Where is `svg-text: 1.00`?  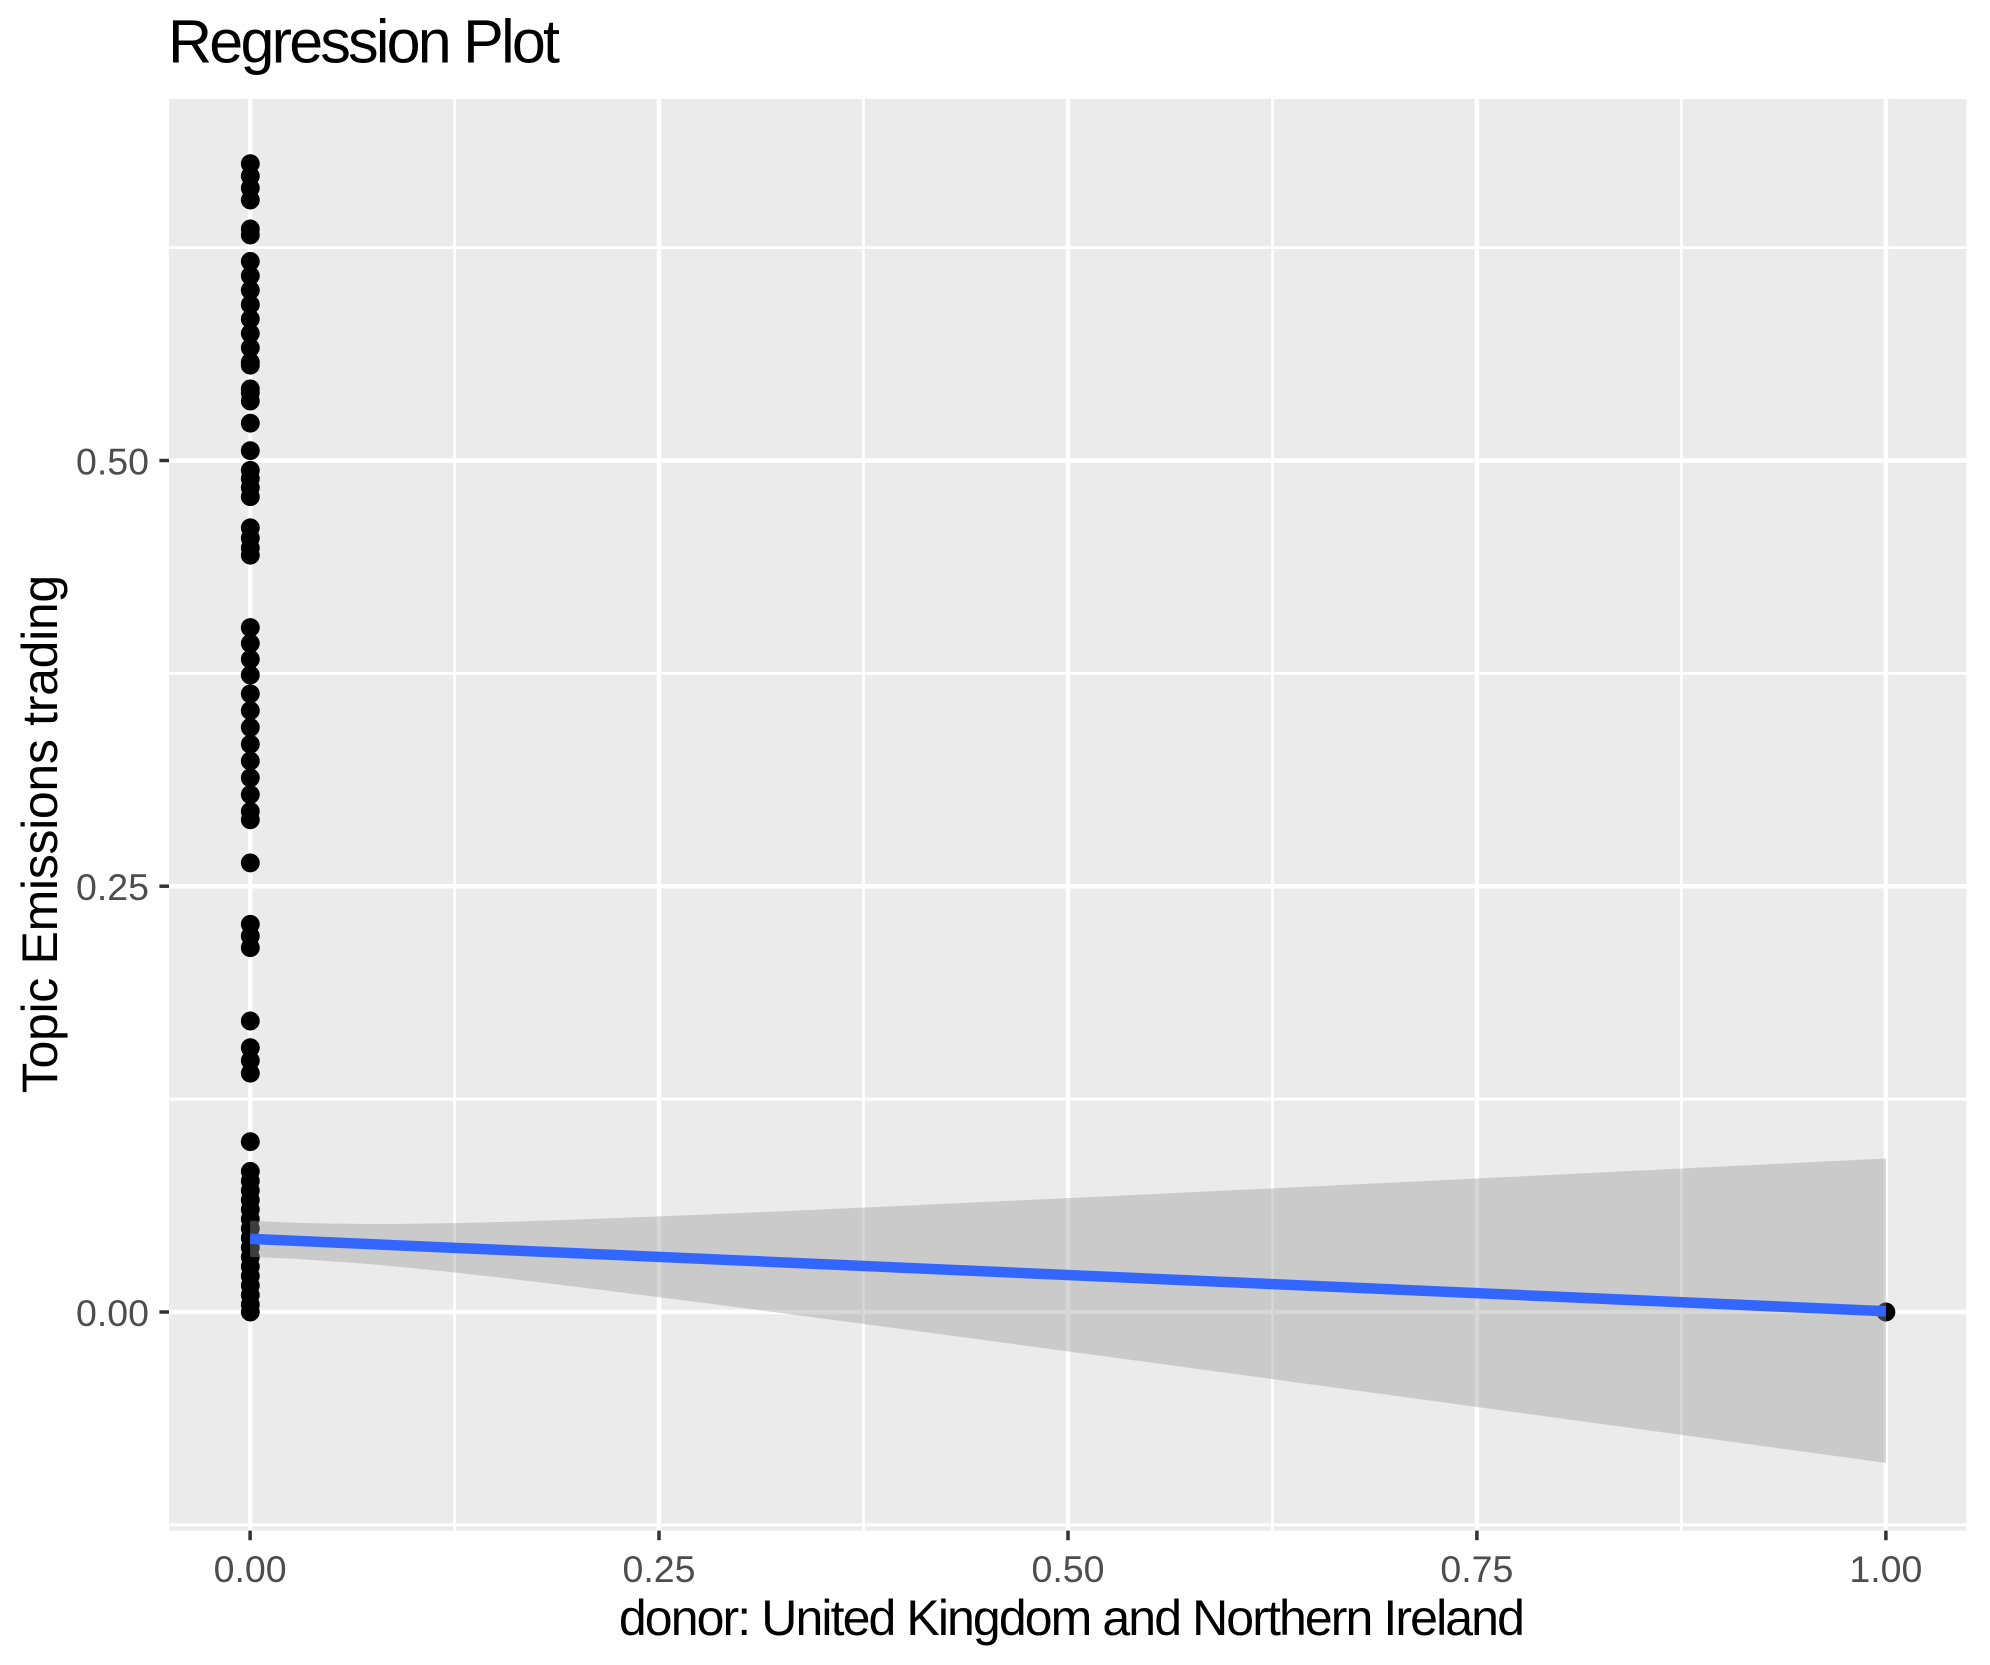
svg-text: 1.00 is located at coordinates (1885, 1569).